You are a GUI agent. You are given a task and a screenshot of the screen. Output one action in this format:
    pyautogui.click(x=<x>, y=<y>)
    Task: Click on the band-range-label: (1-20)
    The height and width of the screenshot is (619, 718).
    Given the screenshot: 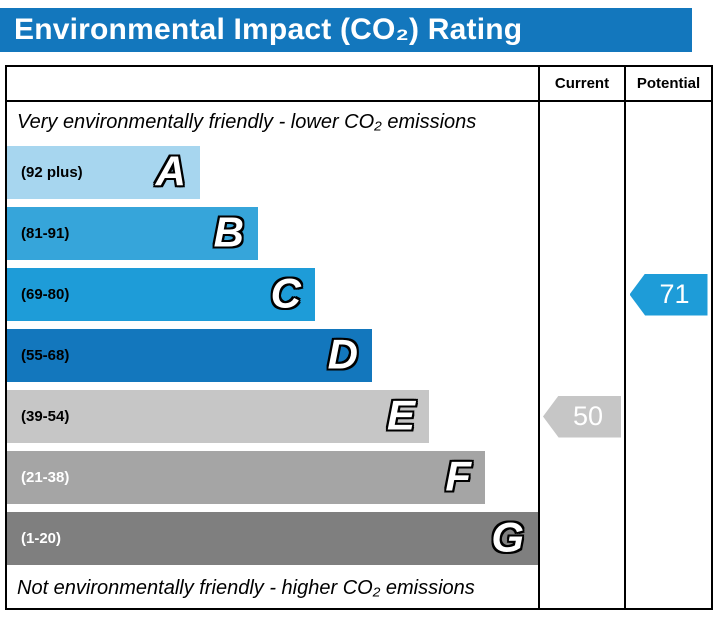 What is the action you would take?
    pyautogui.click(x=41, y=538)
    